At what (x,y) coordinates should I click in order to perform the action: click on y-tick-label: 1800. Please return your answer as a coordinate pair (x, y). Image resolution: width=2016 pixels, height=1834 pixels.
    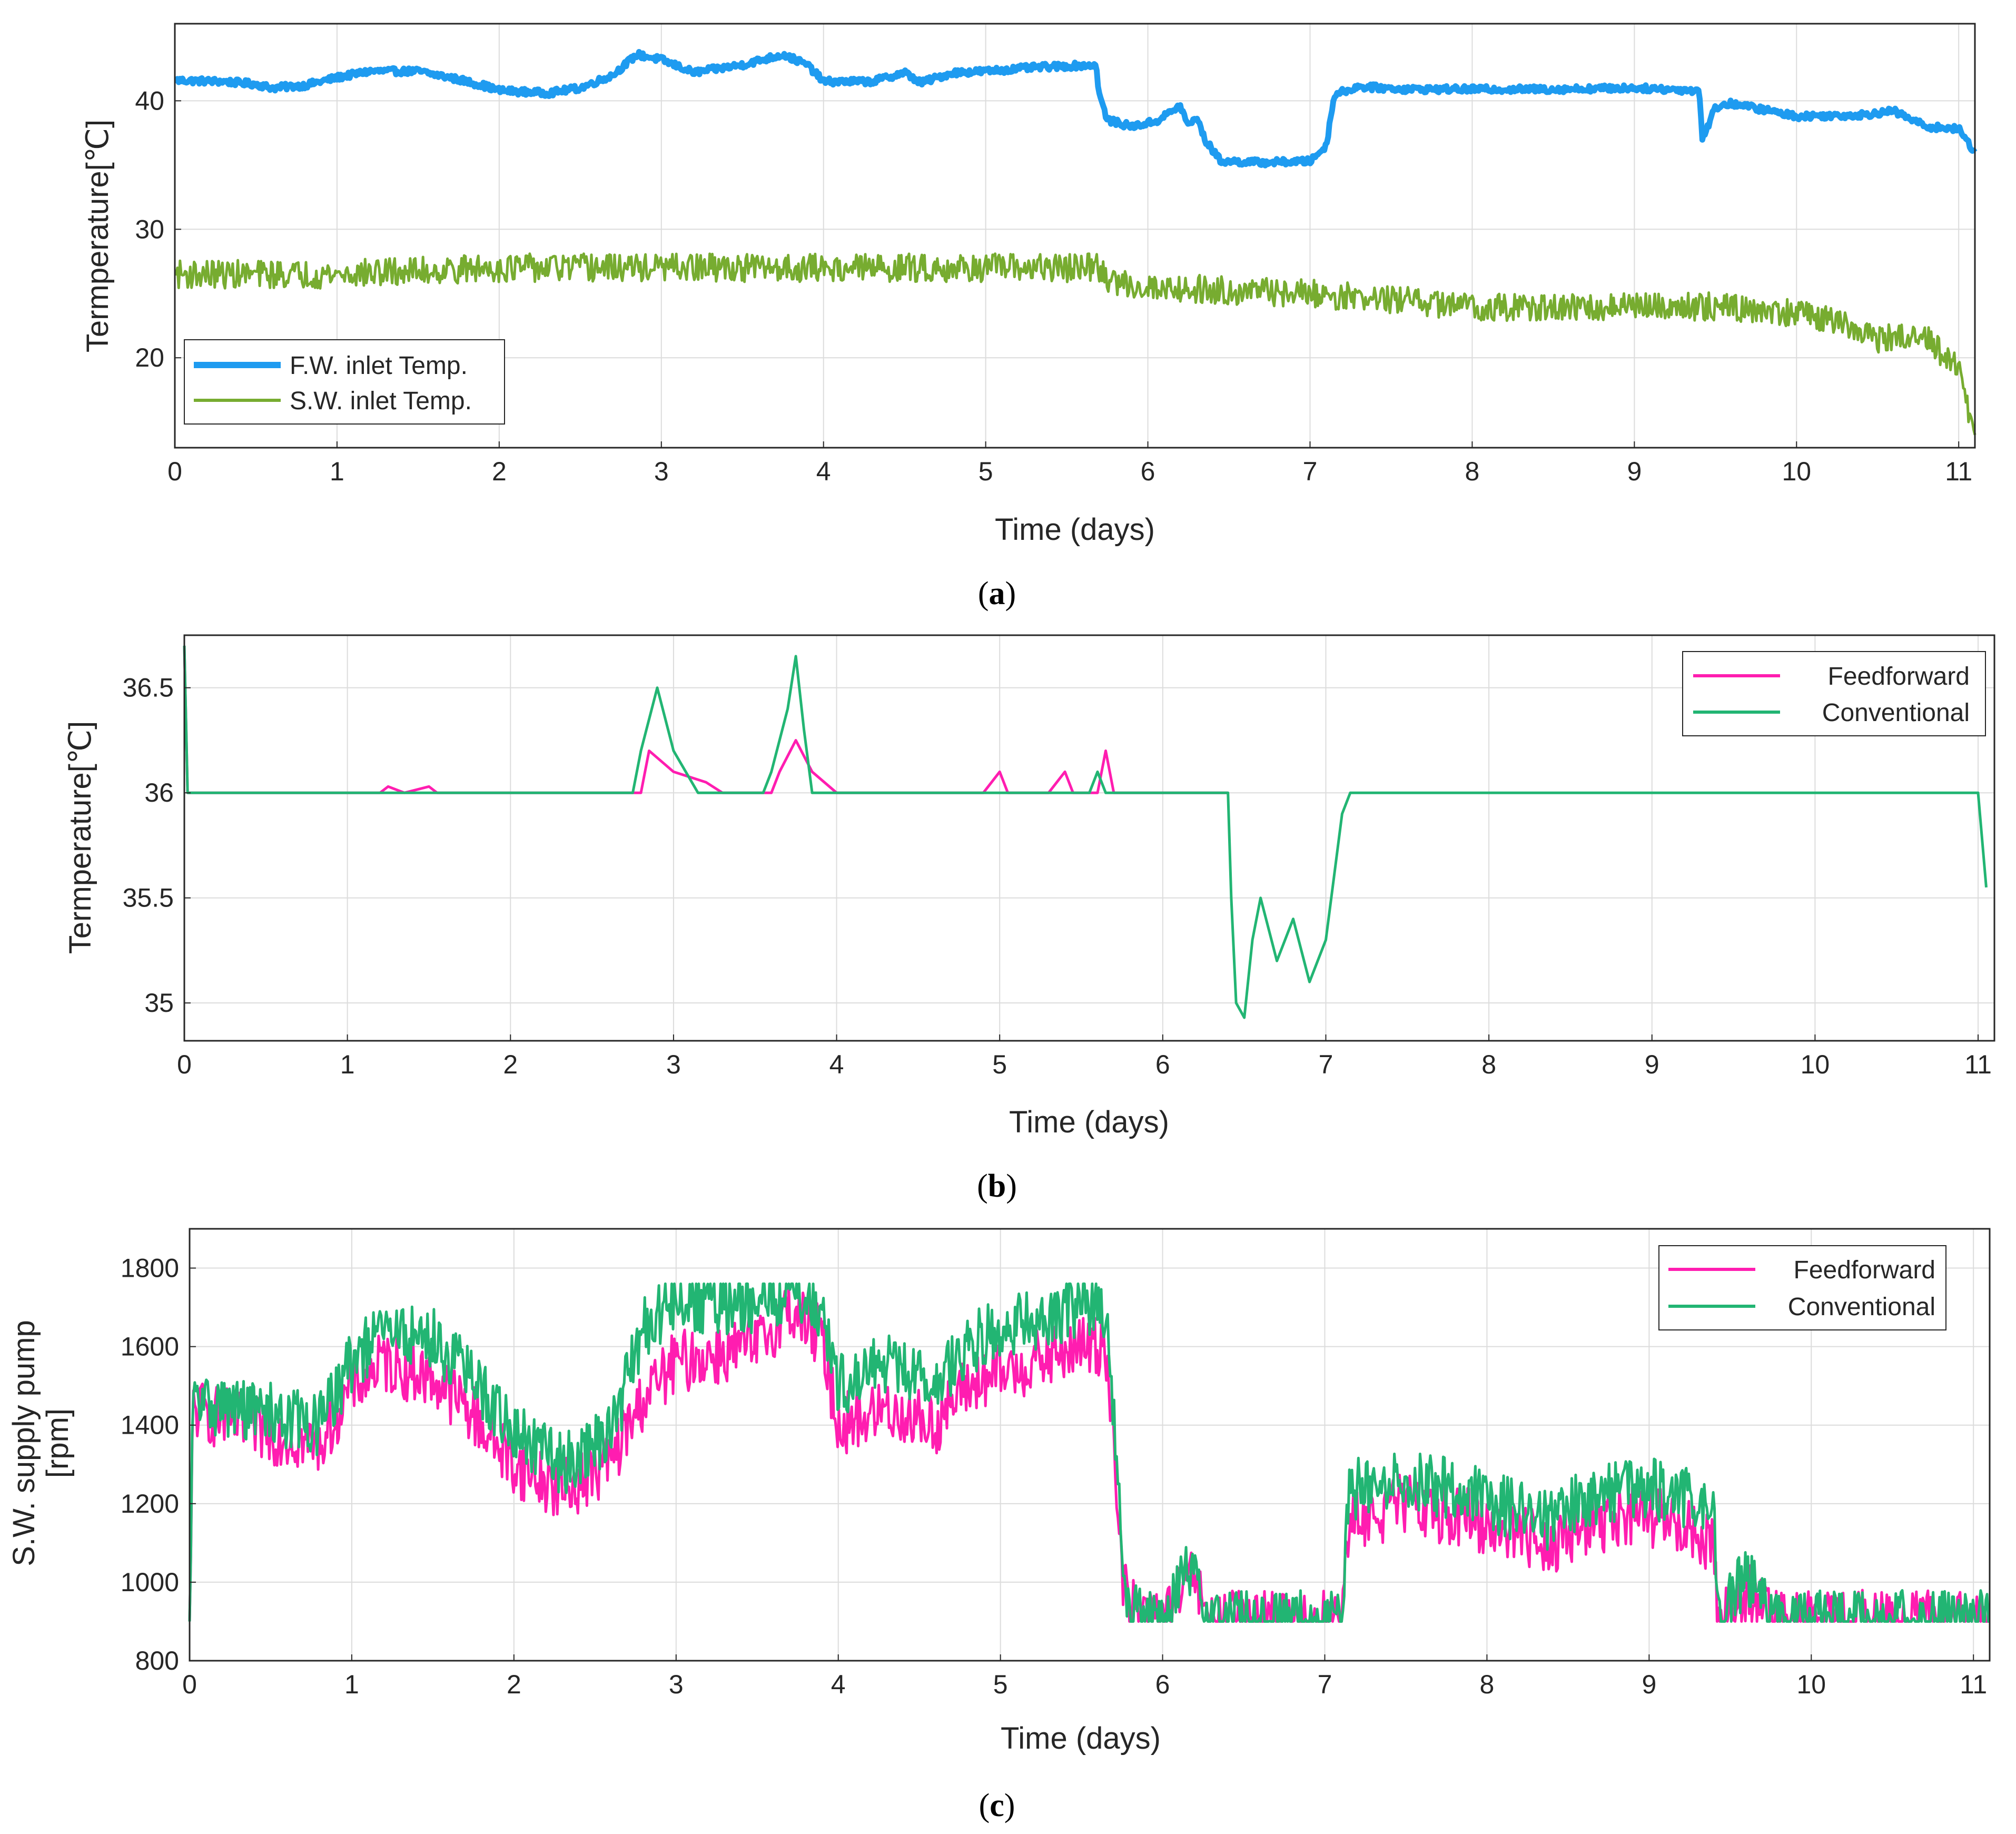
    Looking at the image, I should click on (150, 1268).